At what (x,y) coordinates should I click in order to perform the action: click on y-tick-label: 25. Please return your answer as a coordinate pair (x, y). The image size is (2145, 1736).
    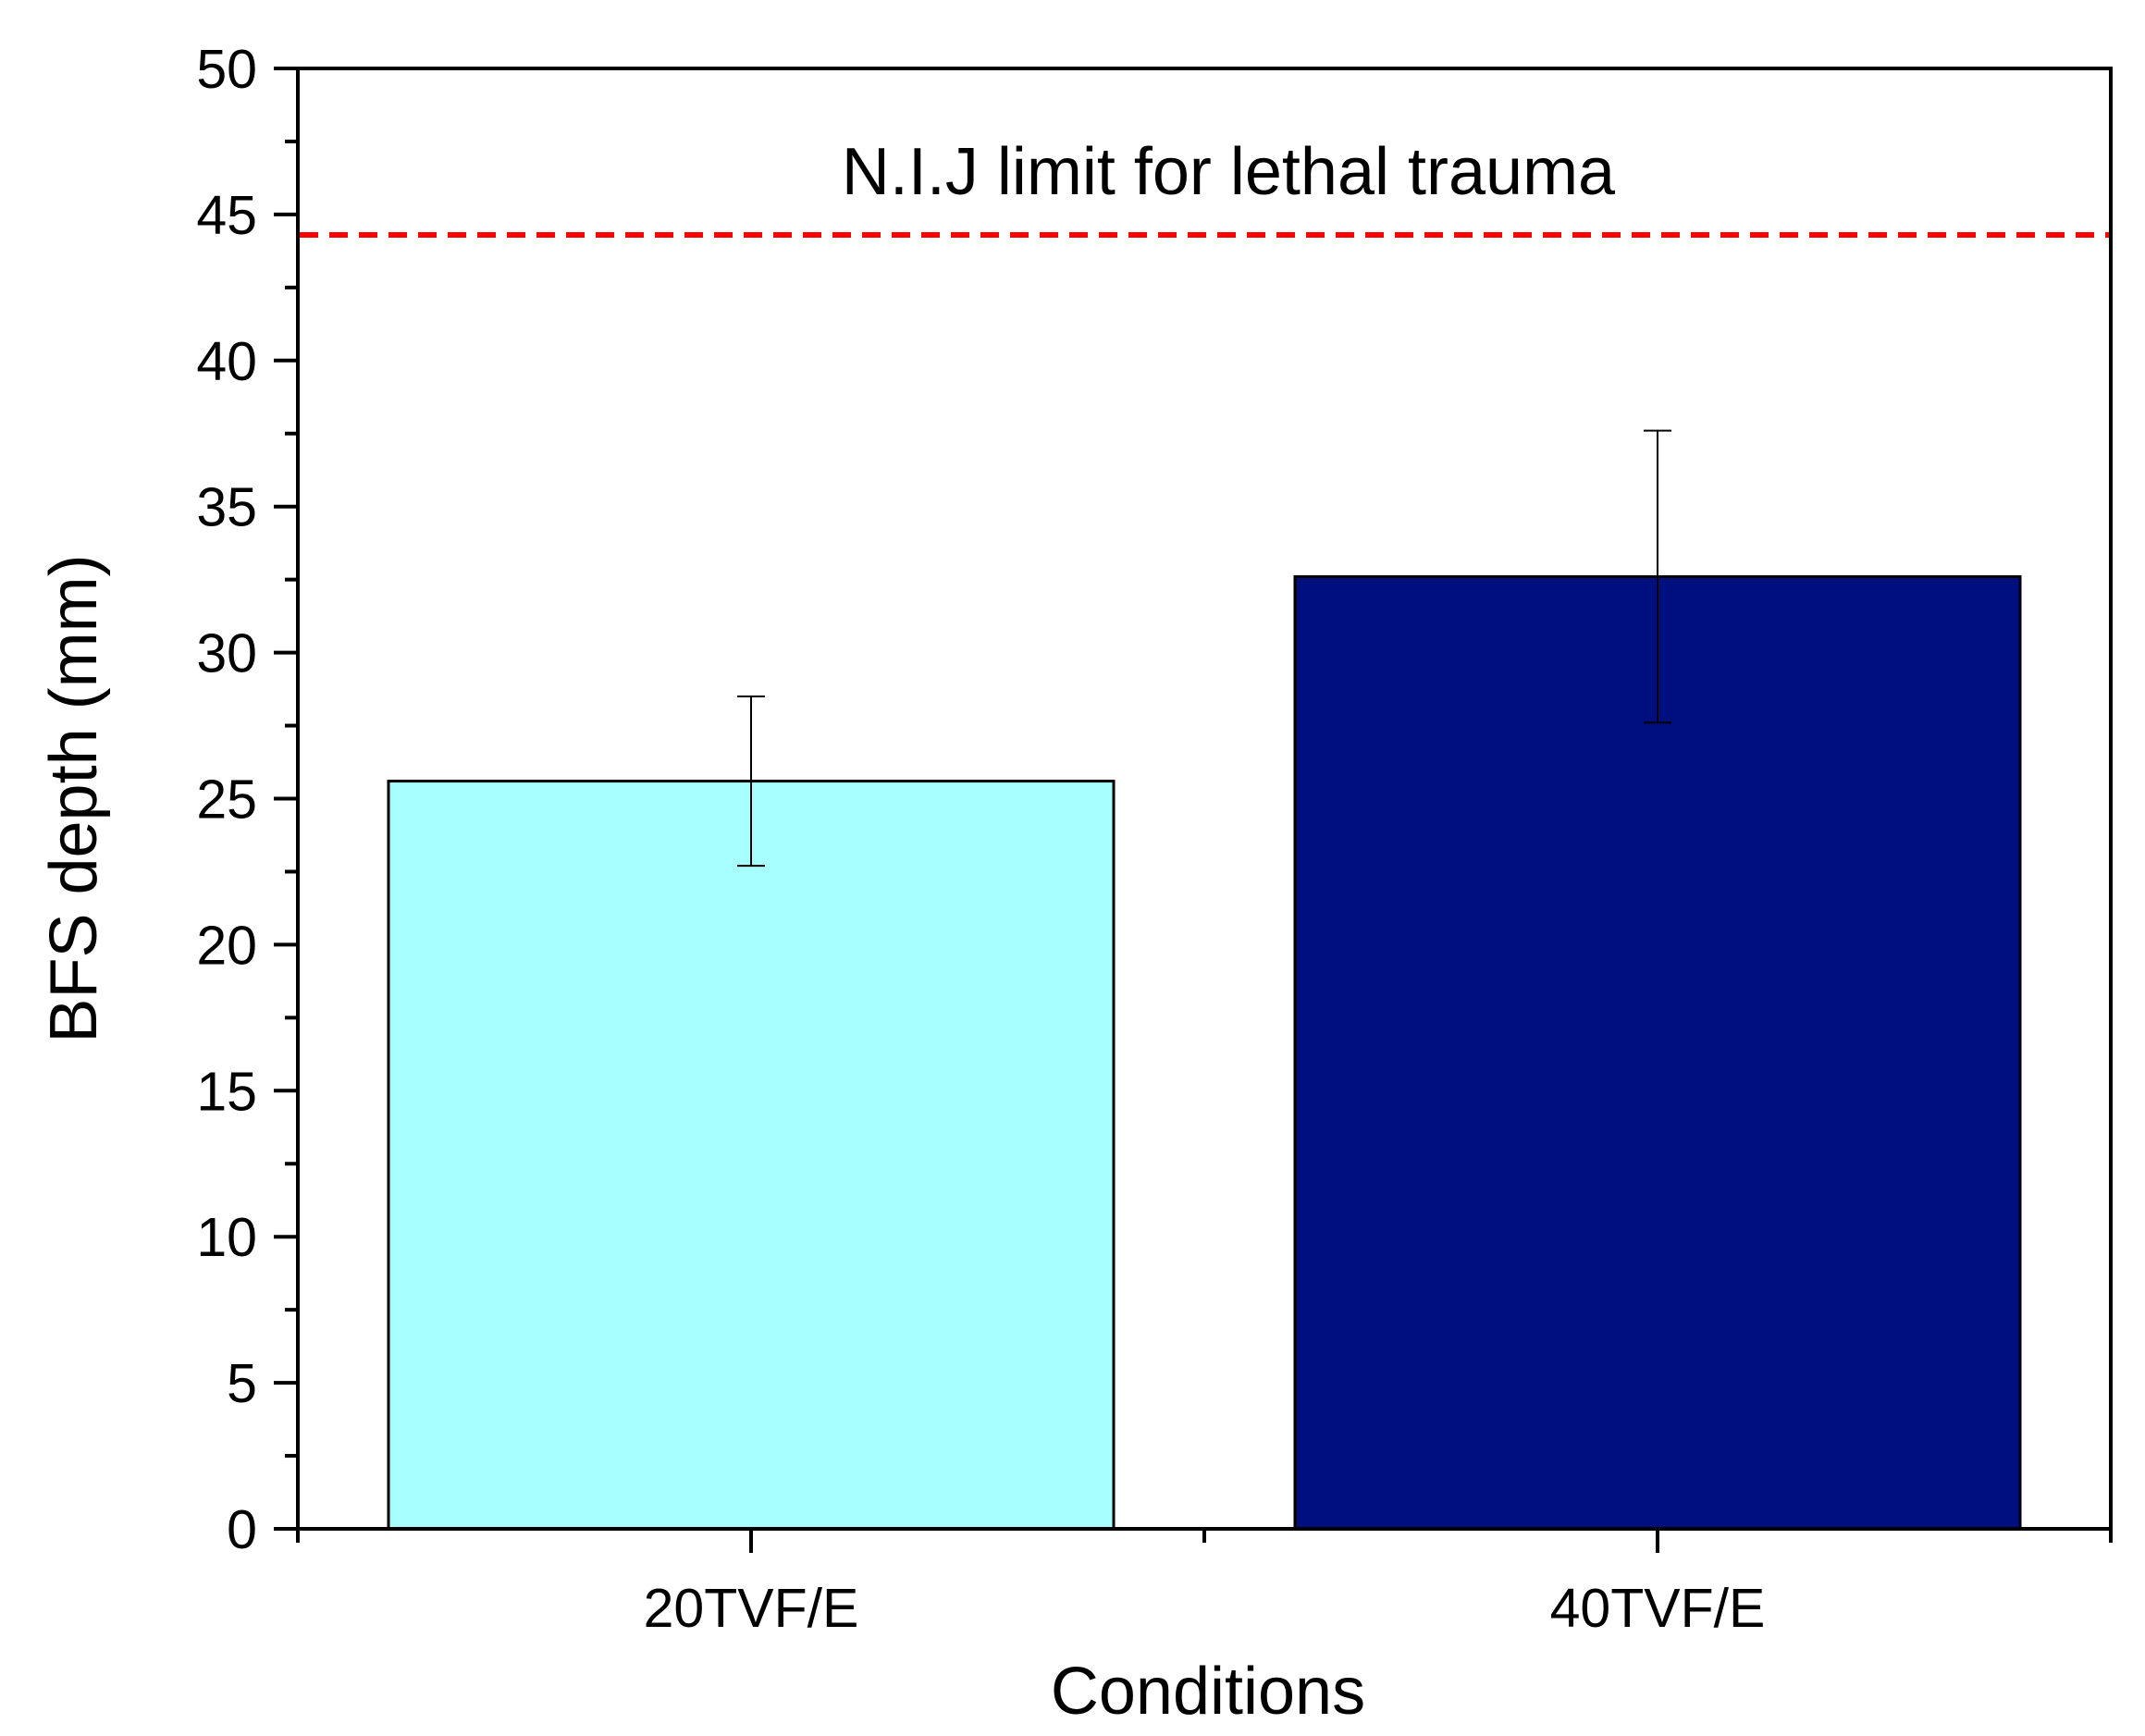
    Looking at the image, I should click on (227, 800).